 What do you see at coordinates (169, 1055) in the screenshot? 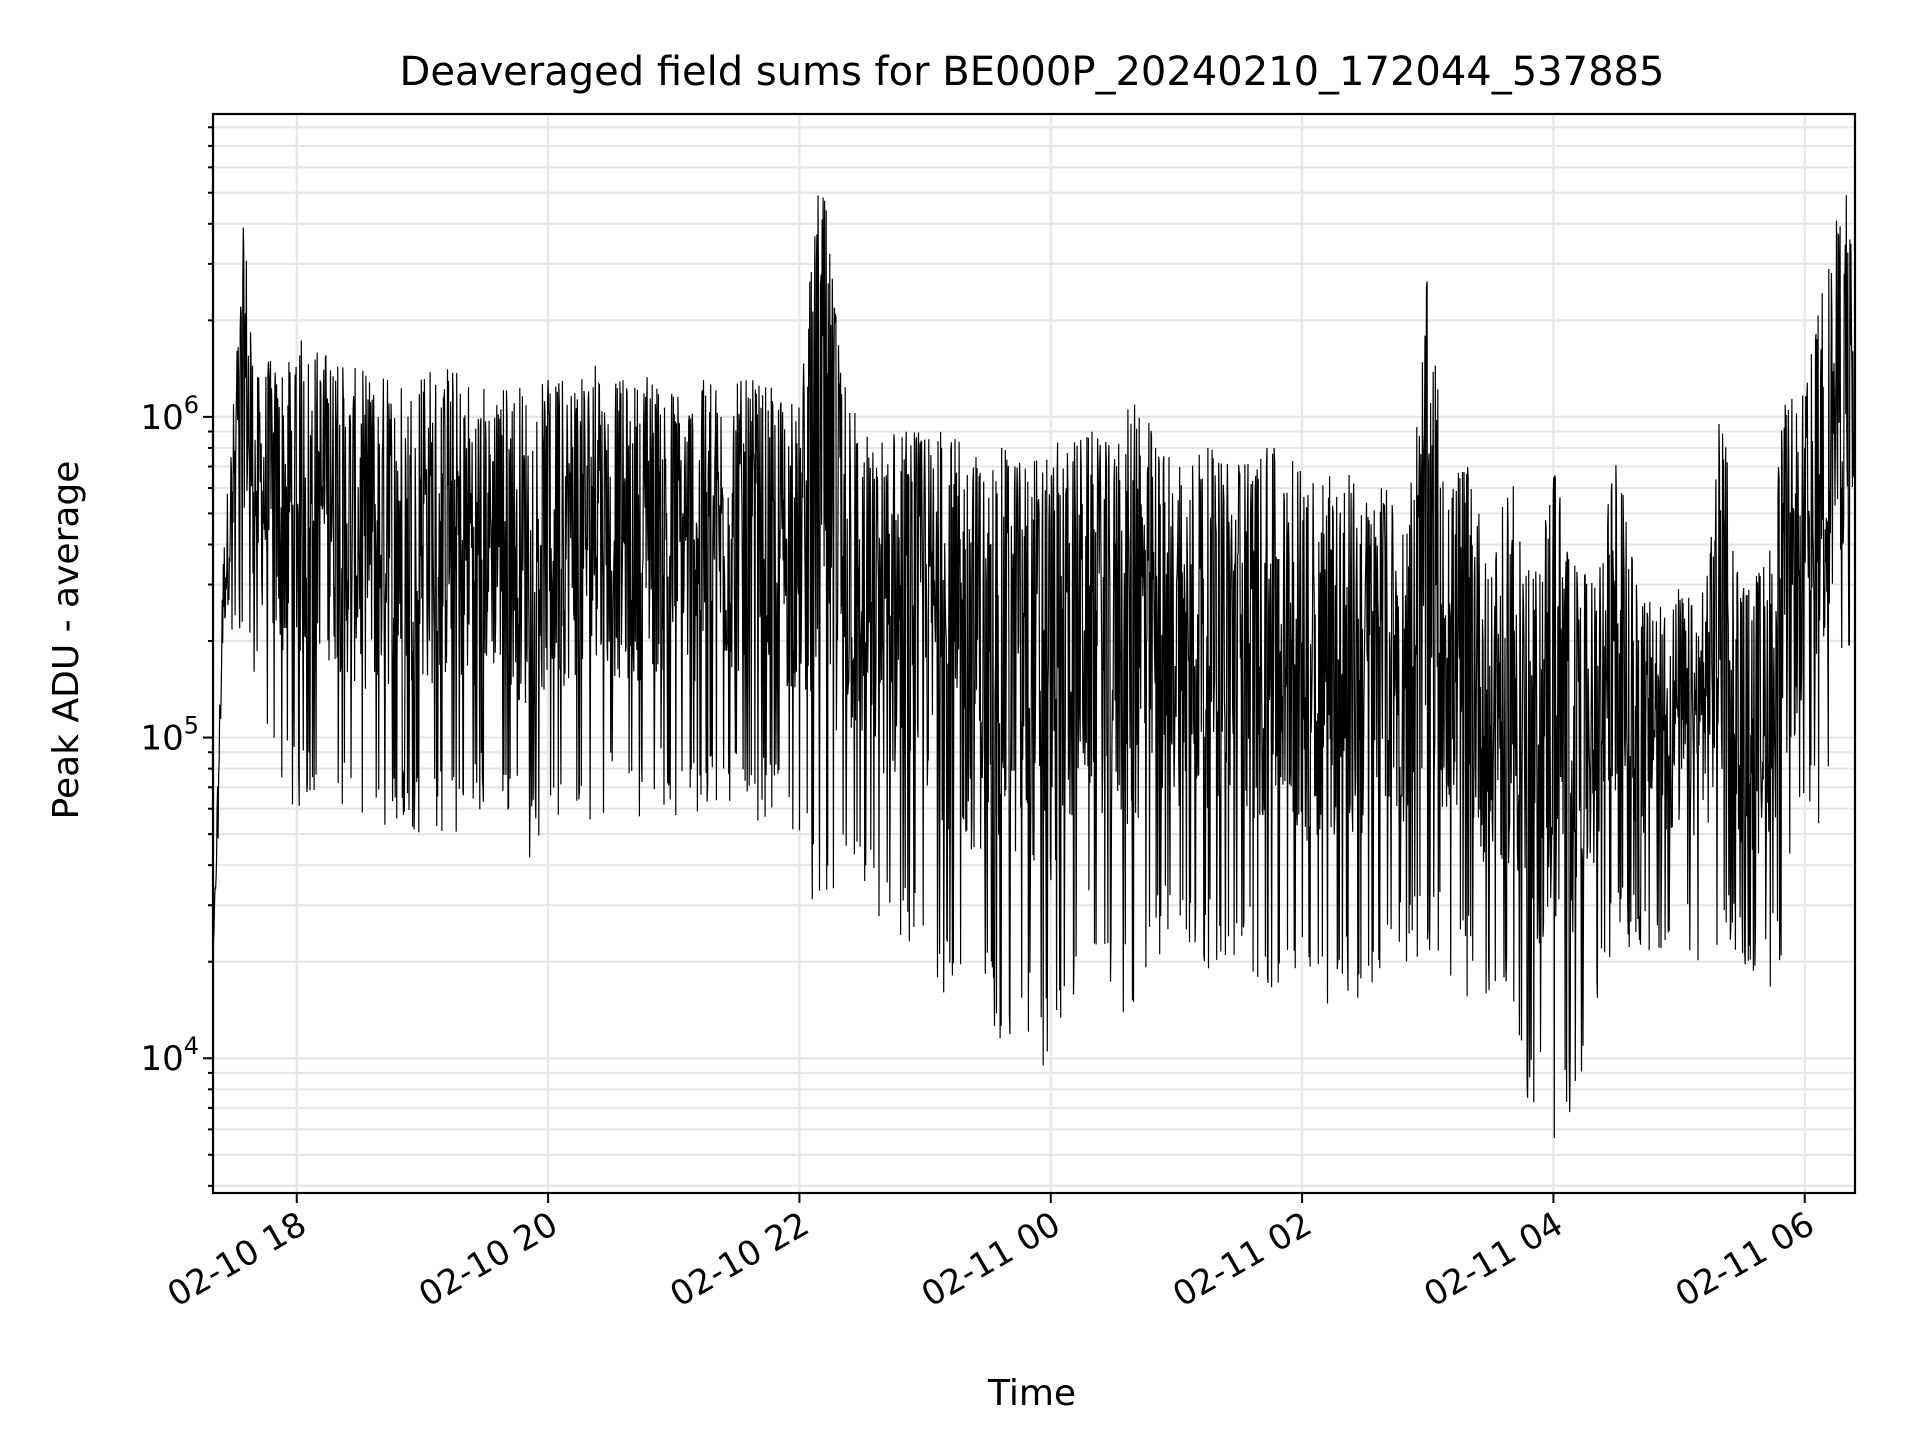
I see `y-tick-label: 10⁴` at bounding box center [169, 1055].